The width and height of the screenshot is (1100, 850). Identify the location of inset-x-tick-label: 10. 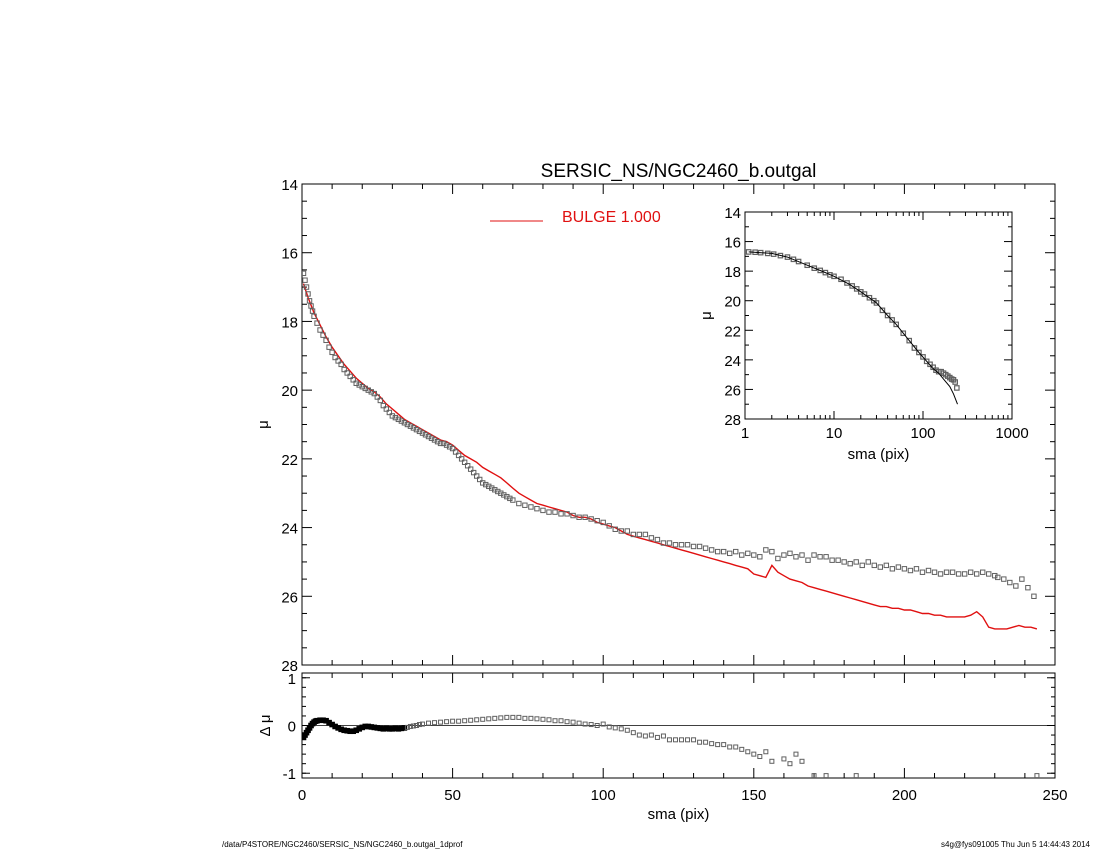
(834, 433).